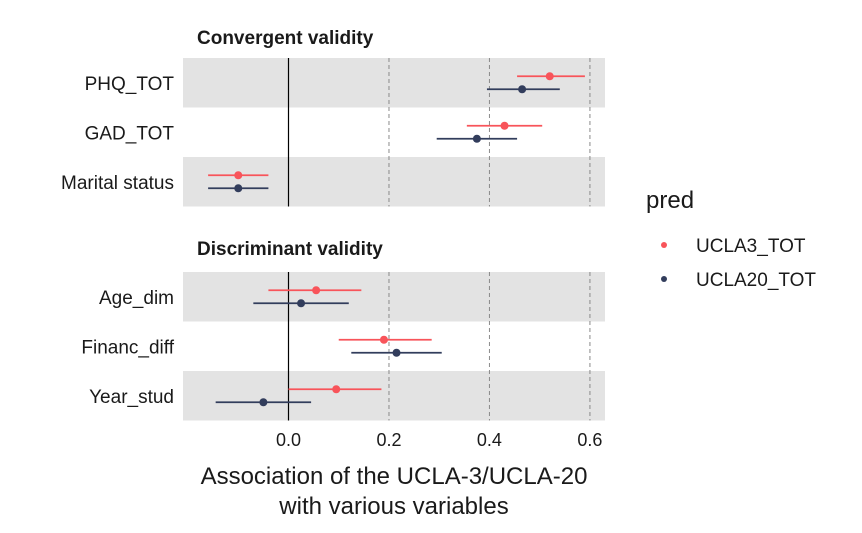  Describe the element at coordinates (131, 397) in the screenshot. I see `y-tick-label: Year_stud` at that location.